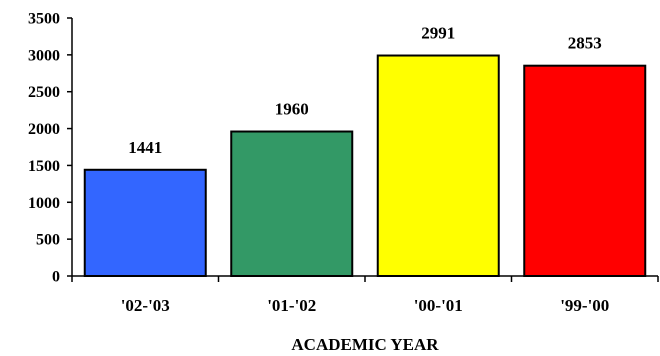 This screenshot has height=356, width=660. Describe the element at coordinates (44, 203) in the screenshot. I see `y-tick-label: 1000` at that location.